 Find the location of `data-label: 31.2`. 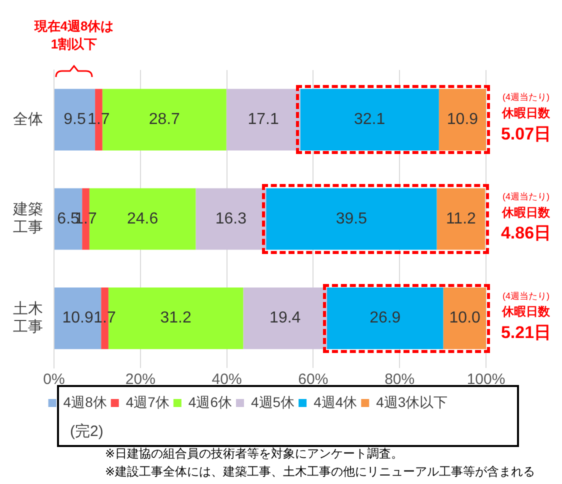

data-label: 31.2 is located at coordinates (176, 318).